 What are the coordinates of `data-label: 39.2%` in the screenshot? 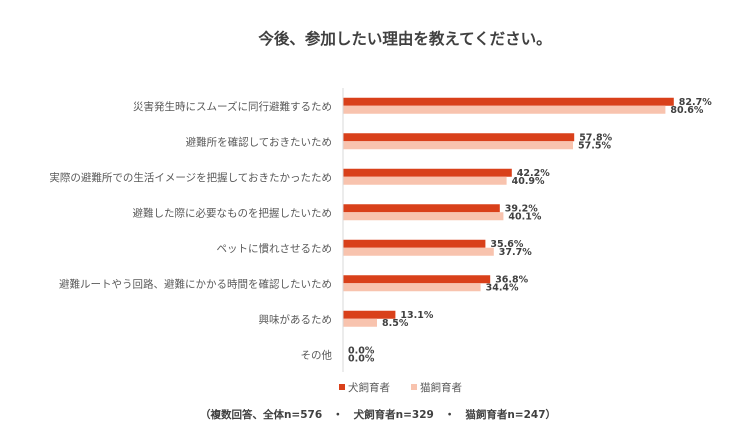 It's located at (521, 208).